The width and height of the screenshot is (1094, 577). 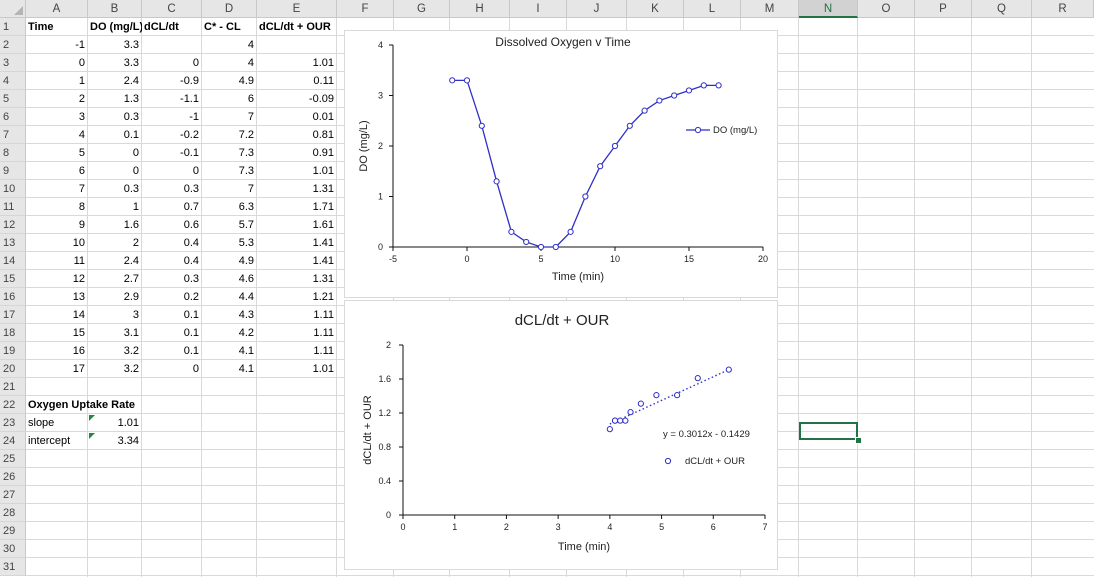 I want to click on table-data-cell: 1.6, so click(x=131, y=225).